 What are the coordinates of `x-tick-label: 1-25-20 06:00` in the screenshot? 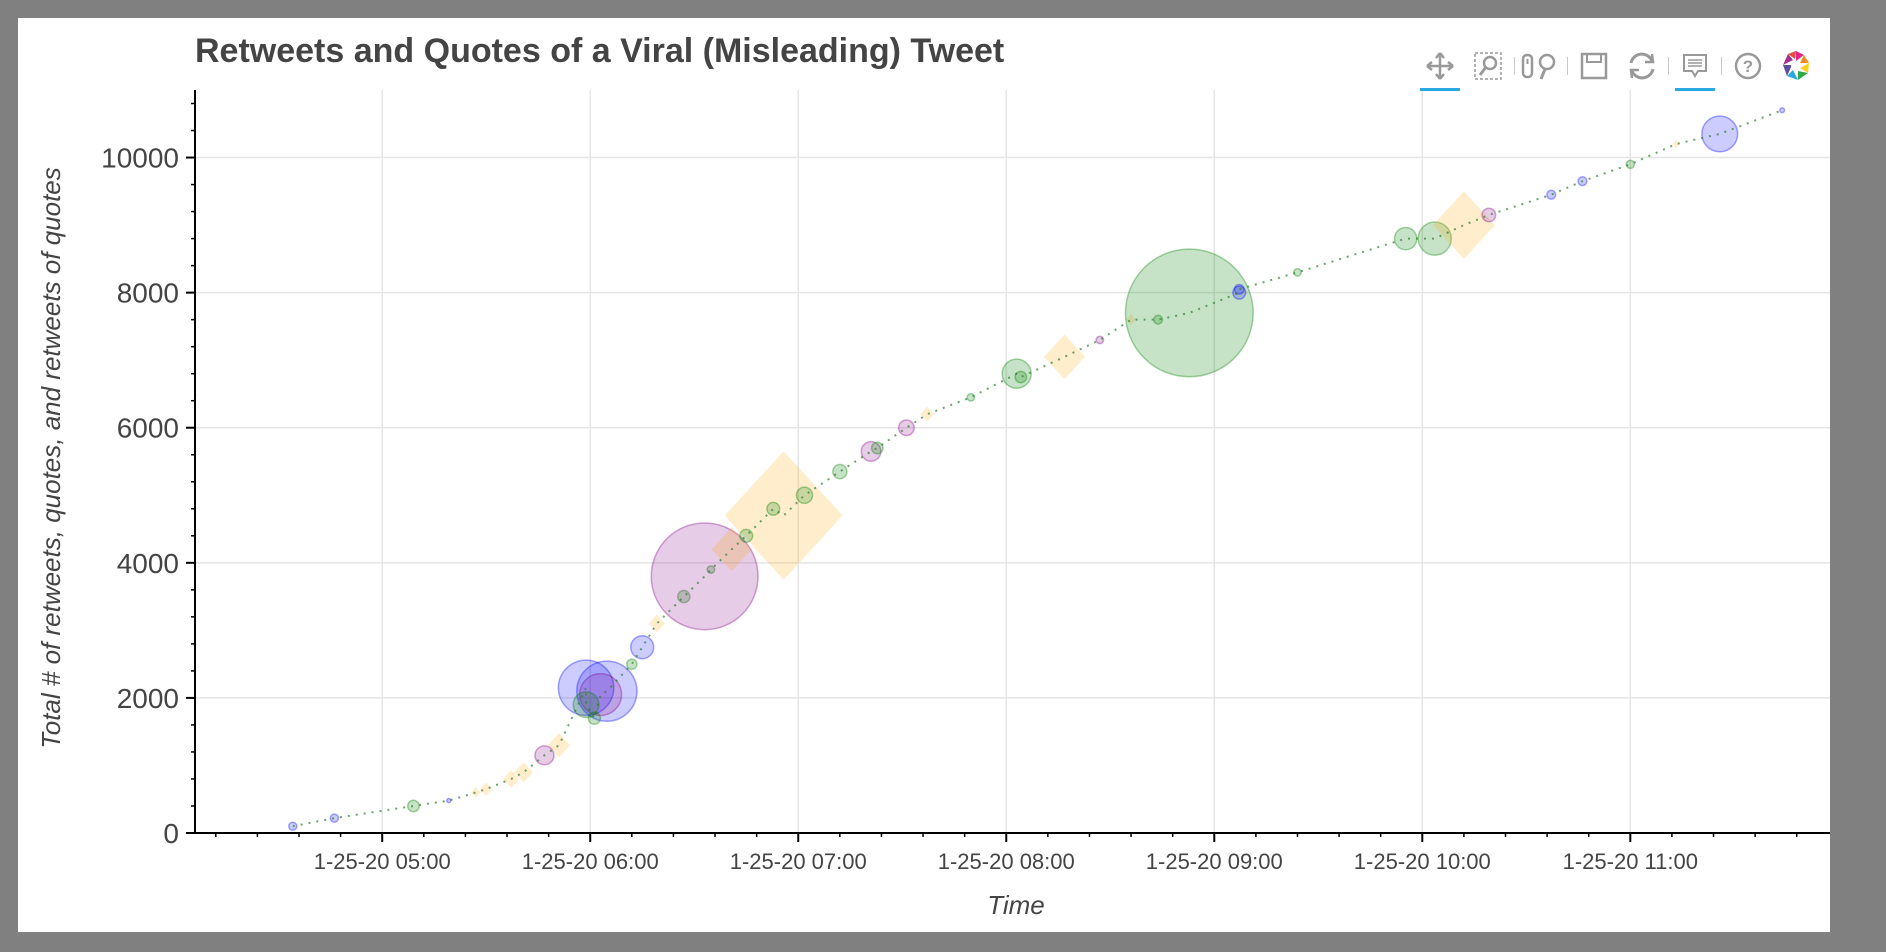 It's located at (590, 861).